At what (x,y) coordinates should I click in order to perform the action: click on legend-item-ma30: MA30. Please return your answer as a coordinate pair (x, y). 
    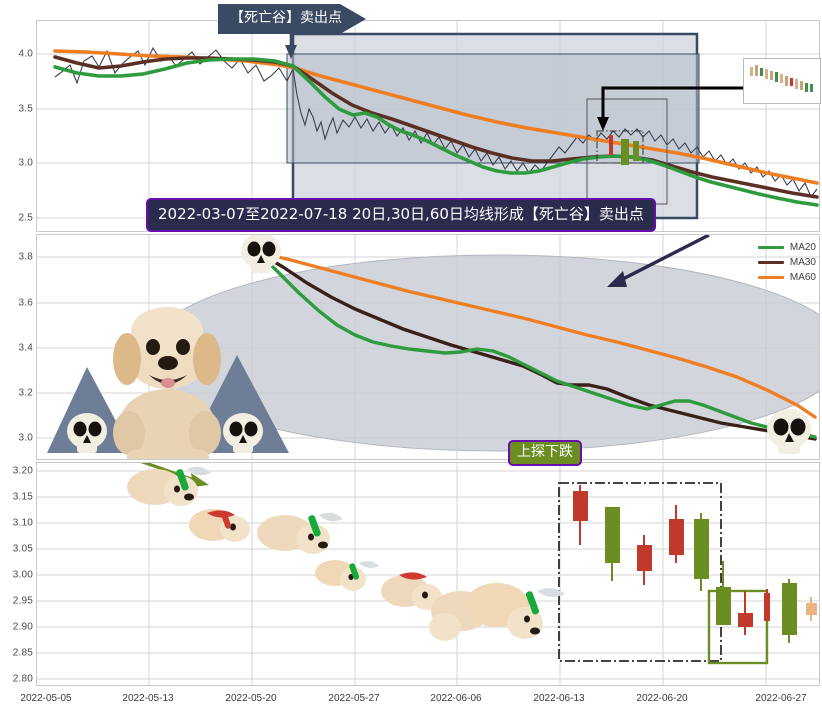
    Looking at the image, I should click on (786, 262).